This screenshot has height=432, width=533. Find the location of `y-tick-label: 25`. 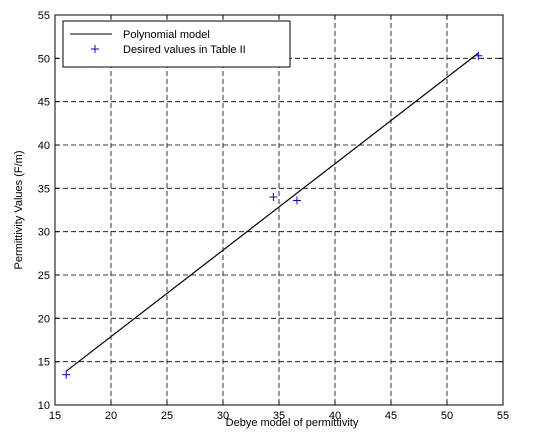

y-tick-label: 25 is located at coordinates (44, 276).